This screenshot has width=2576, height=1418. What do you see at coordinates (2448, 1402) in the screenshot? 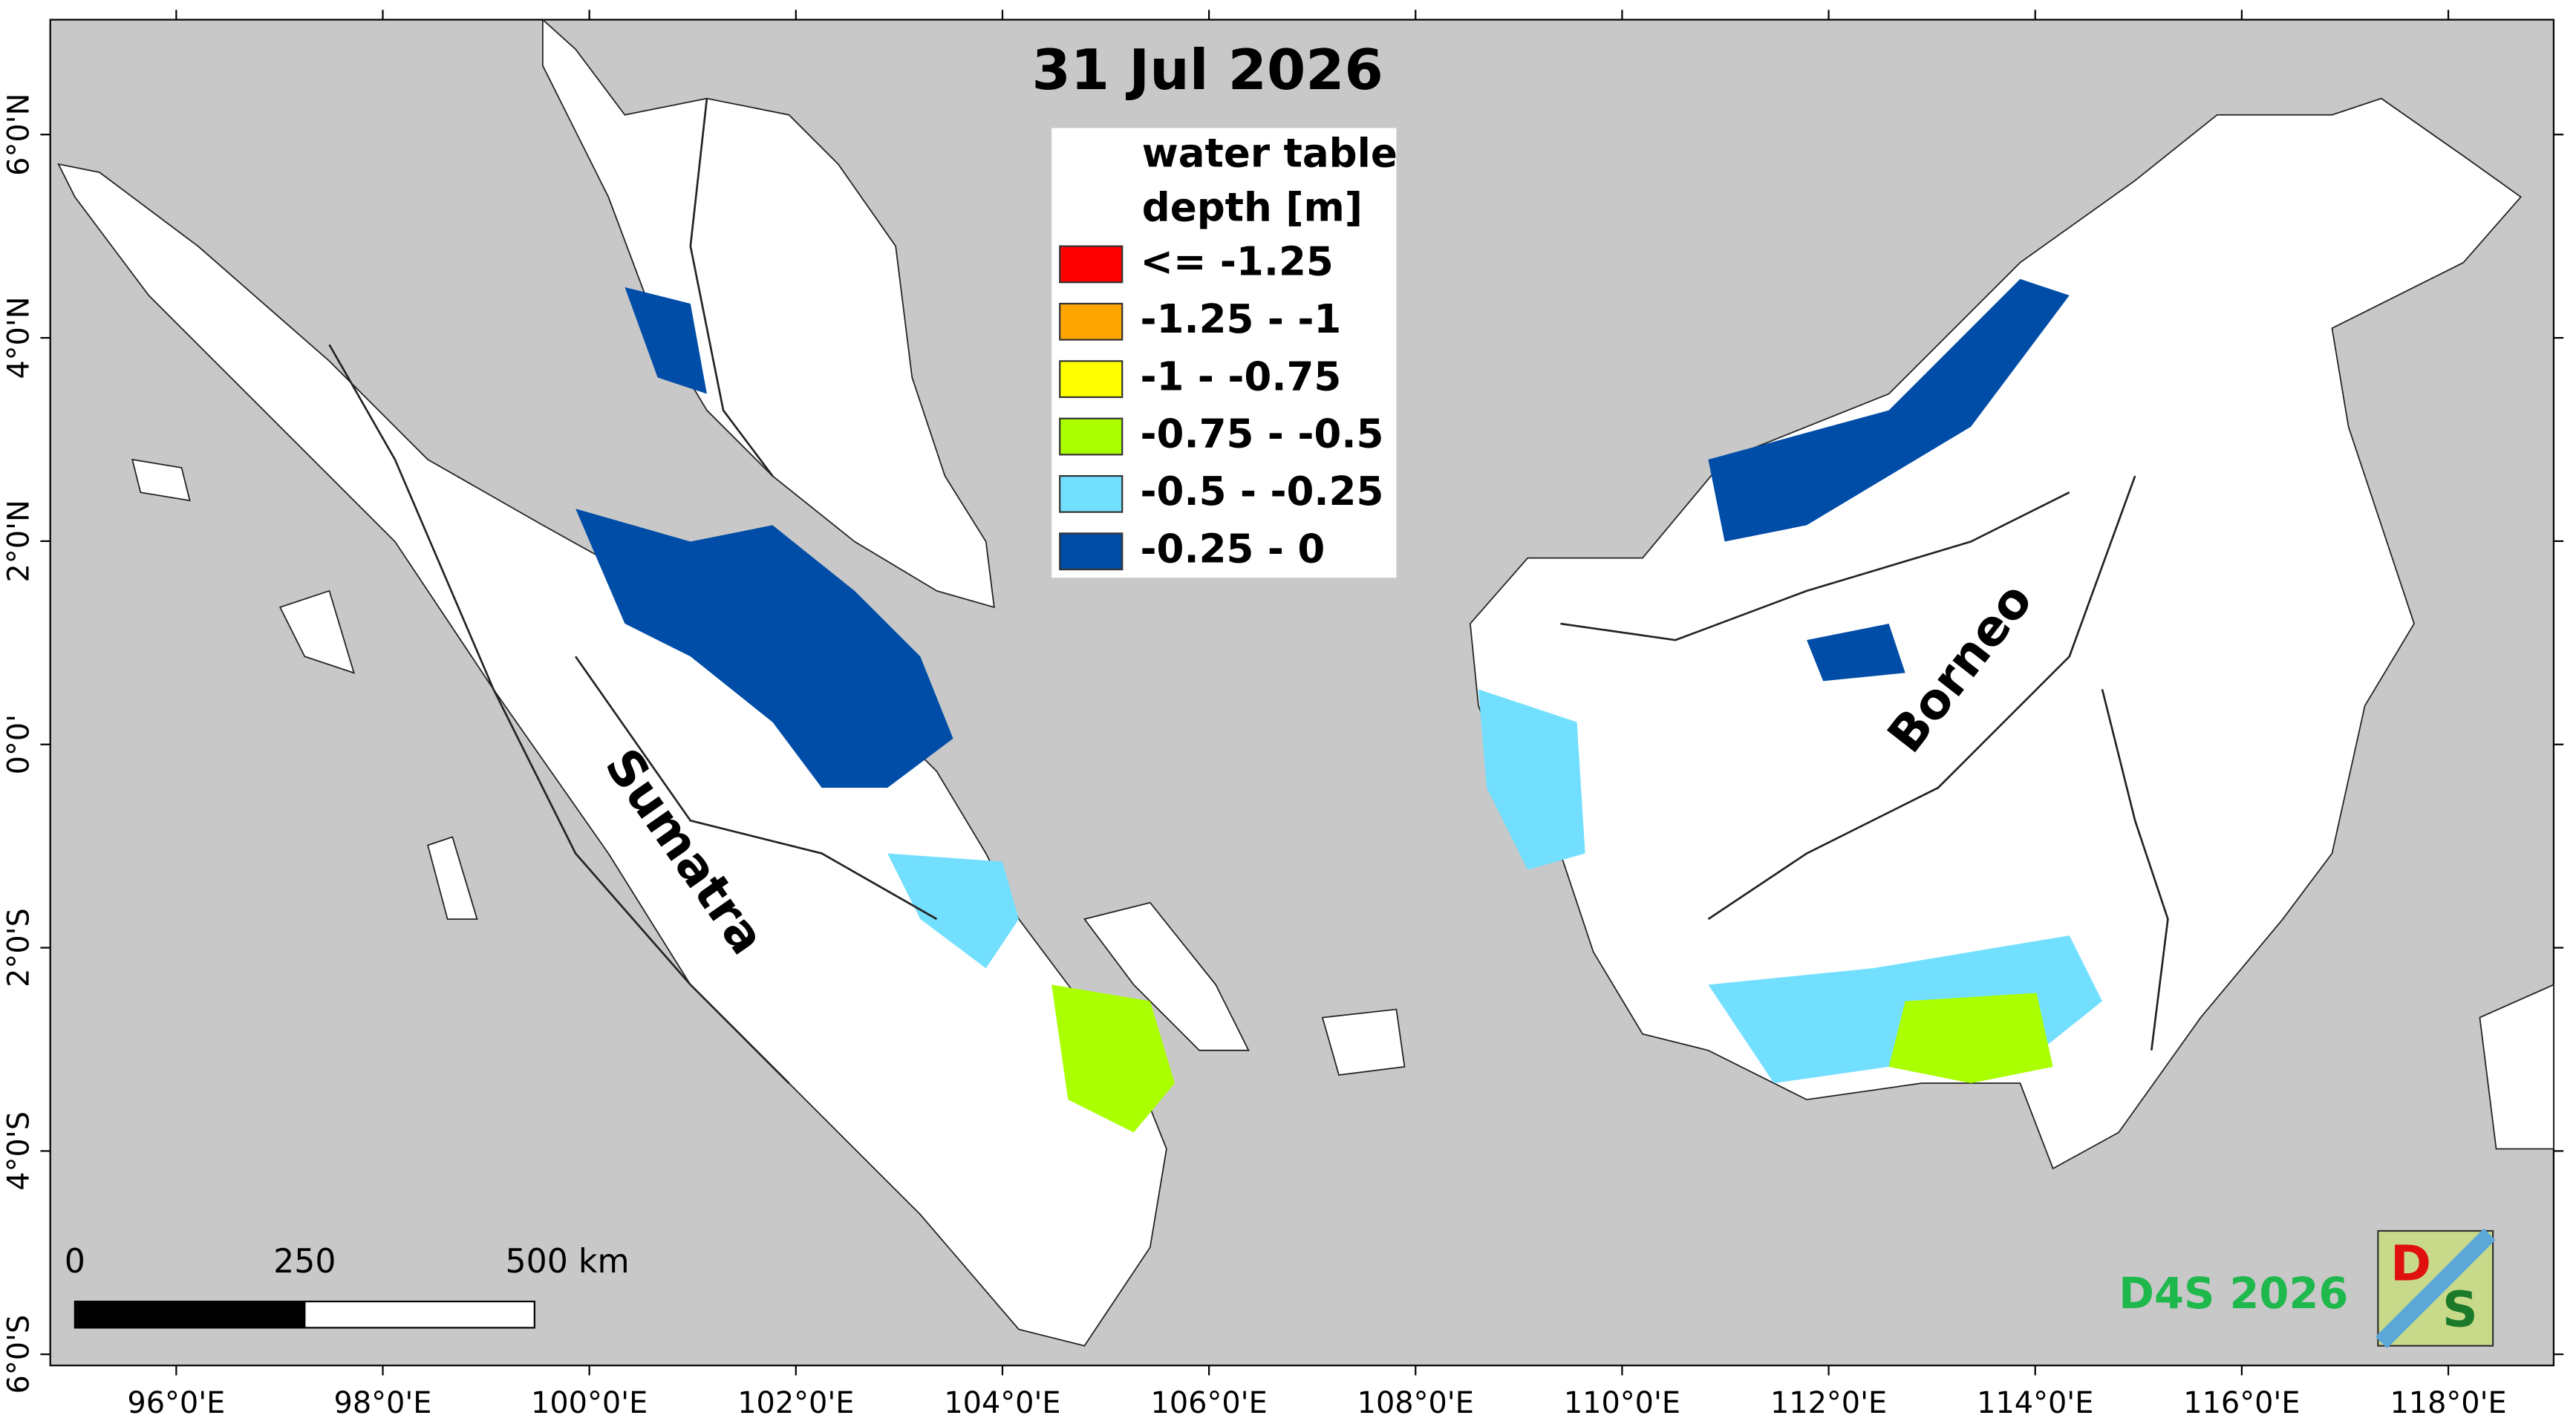
I see `x-tick-label: 118°0'E` at bounding box center [2448, 1402].